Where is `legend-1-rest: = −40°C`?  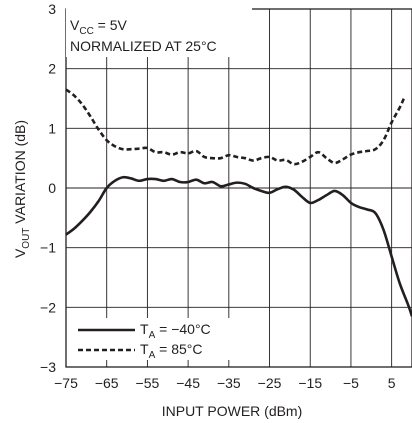 legend-1-rest: = −40°C is located at coordinates (182, 329).